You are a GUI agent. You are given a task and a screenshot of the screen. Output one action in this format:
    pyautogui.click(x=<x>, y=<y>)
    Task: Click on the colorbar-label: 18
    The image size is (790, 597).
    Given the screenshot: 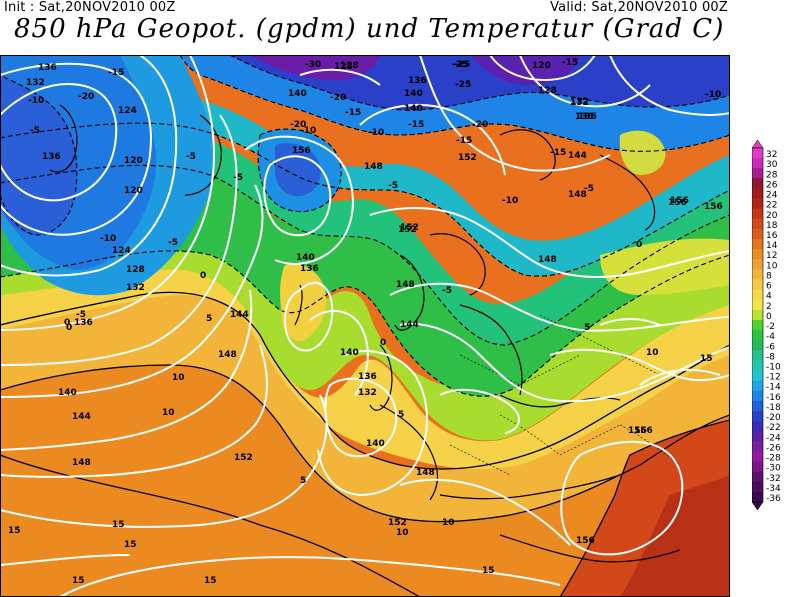 What is the action you would take?
    pyautogui.click(x=772, y=226)
    